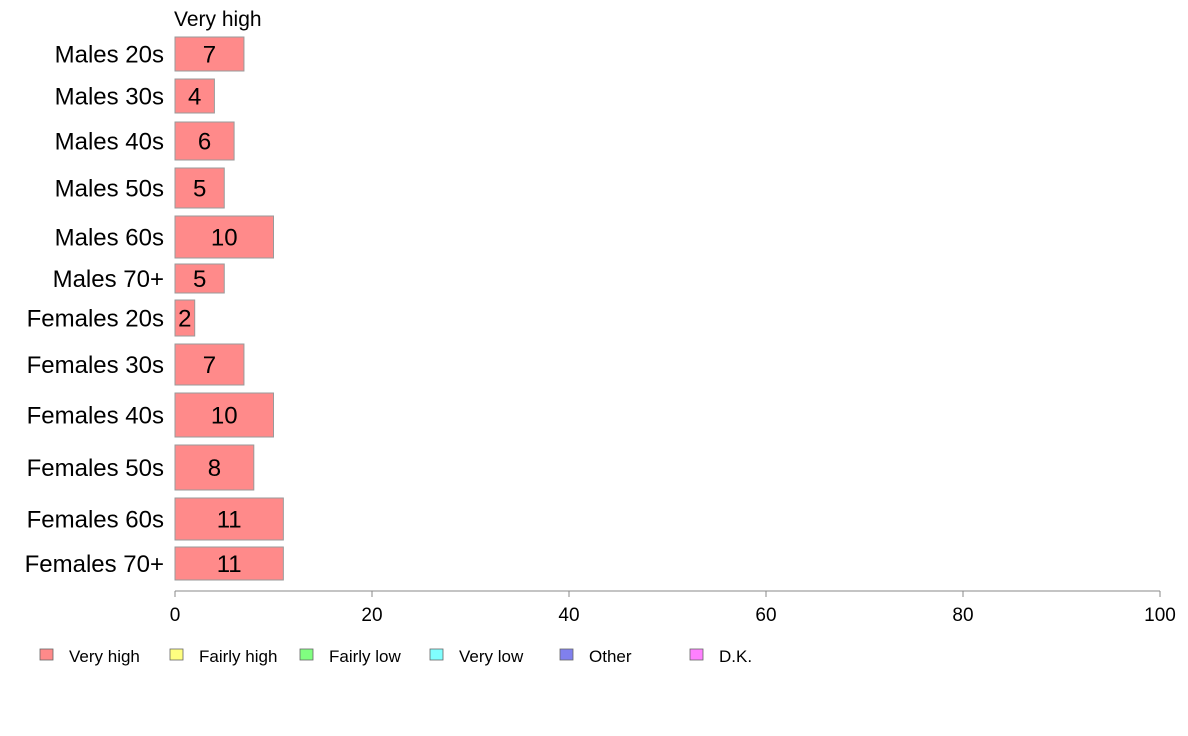  I want to click on category-label: Females 70+, so click(94, 564).